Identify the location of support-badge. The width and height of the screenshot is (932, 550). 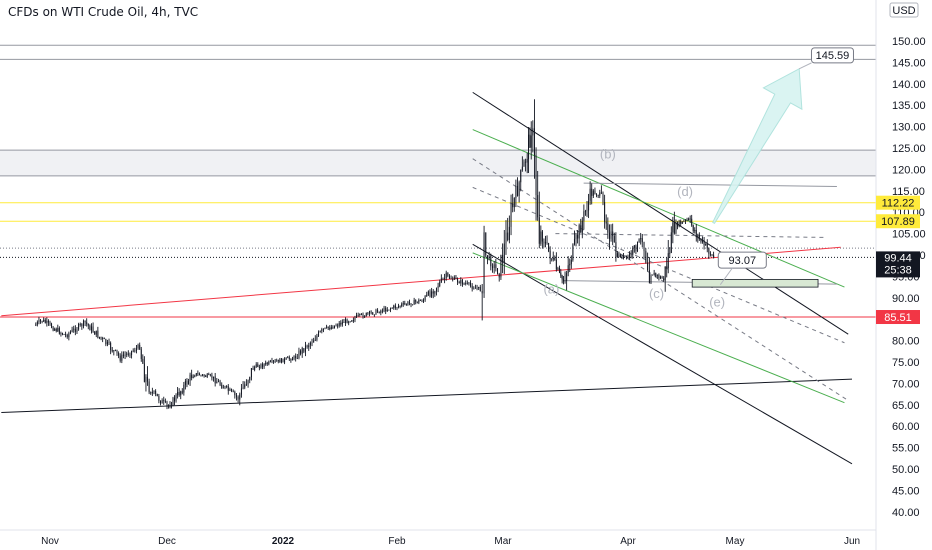
(898, 317).